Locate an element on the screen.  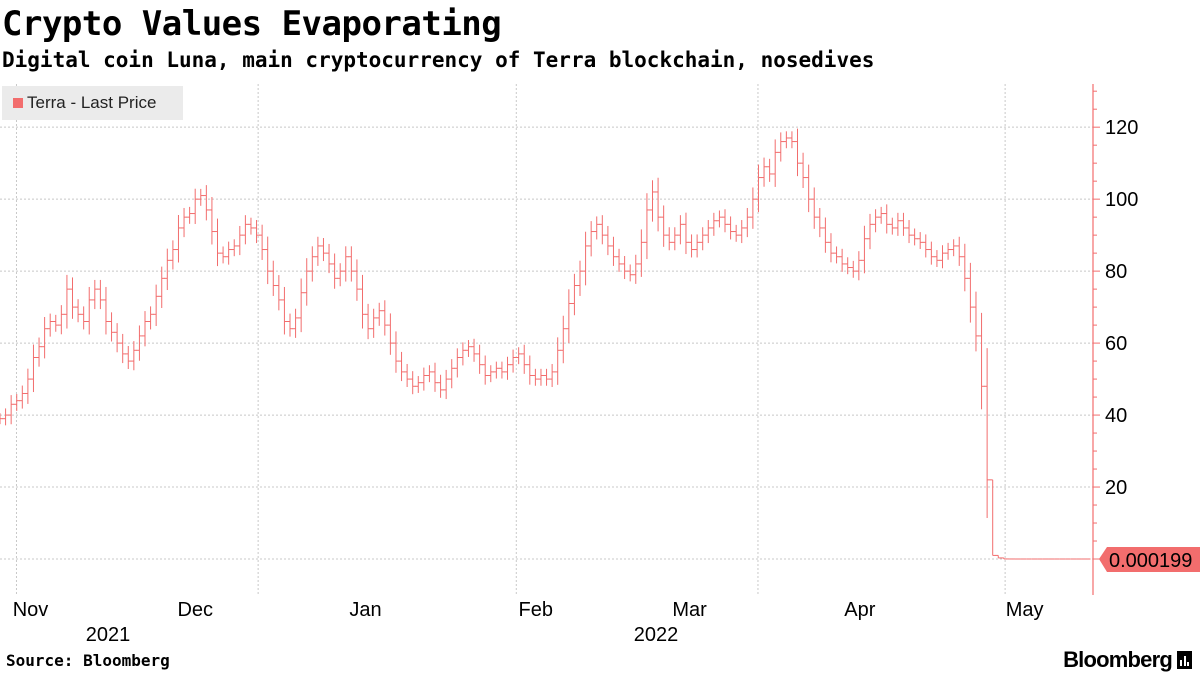
y-tick-label: 60 is located at coordinates (1116, 344).